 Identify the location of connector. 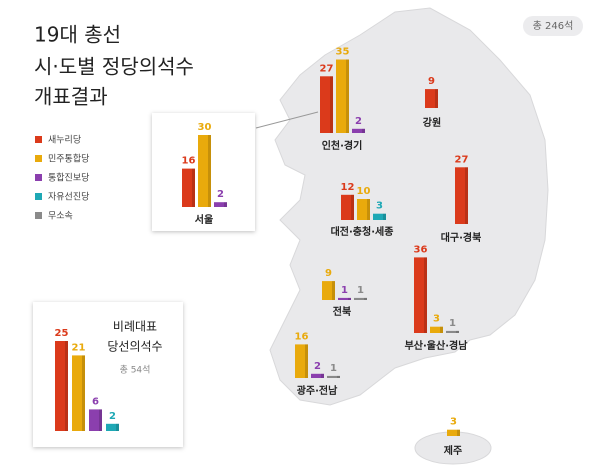
(287, 120).